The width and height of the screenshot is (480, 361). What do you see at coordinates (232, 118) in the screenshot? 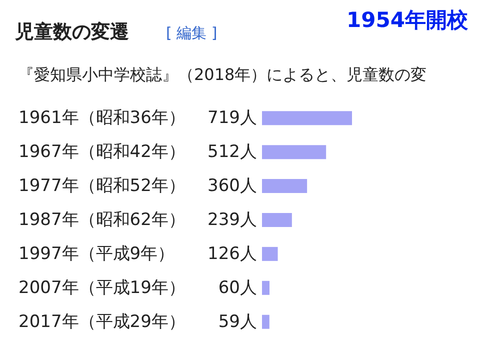
I see `data-label: 719人` at bounding box center [232, 118].